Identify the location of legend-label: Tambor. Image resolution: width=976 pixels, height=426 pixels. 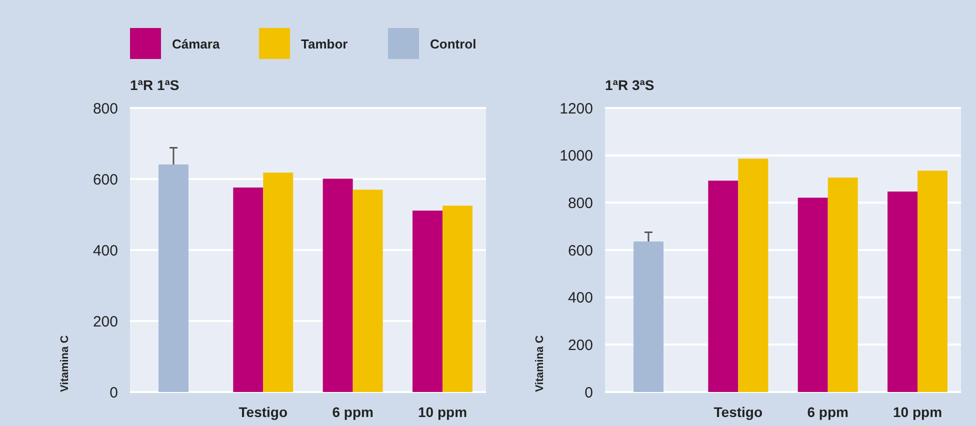
(324, 44).